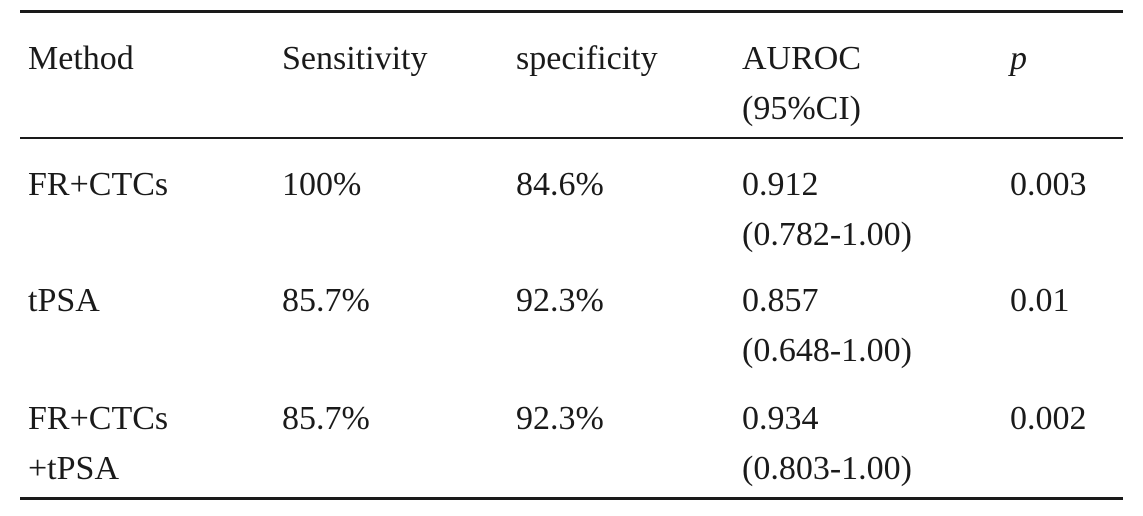 The image size is (1143, 516). What do you see at coordinates (322, 184) in the screenshot?
I see `cell-sensitivity: 100%` at bounding box center [322, 184].